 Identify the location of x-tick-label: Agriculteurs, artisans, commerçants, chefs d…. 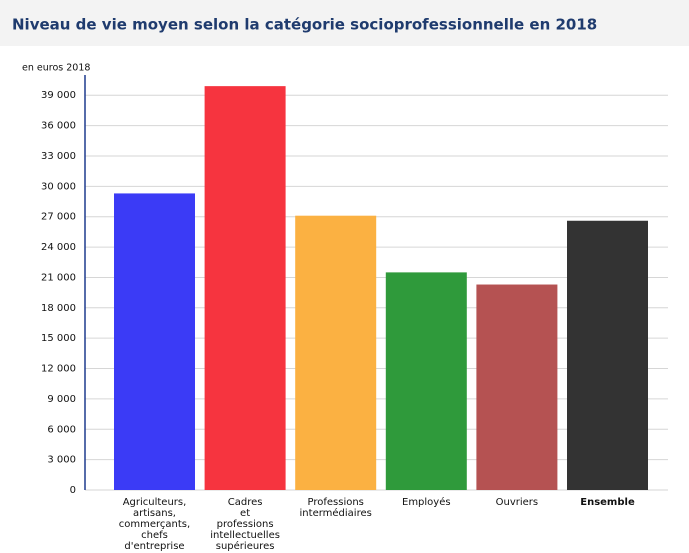
(154, 524).